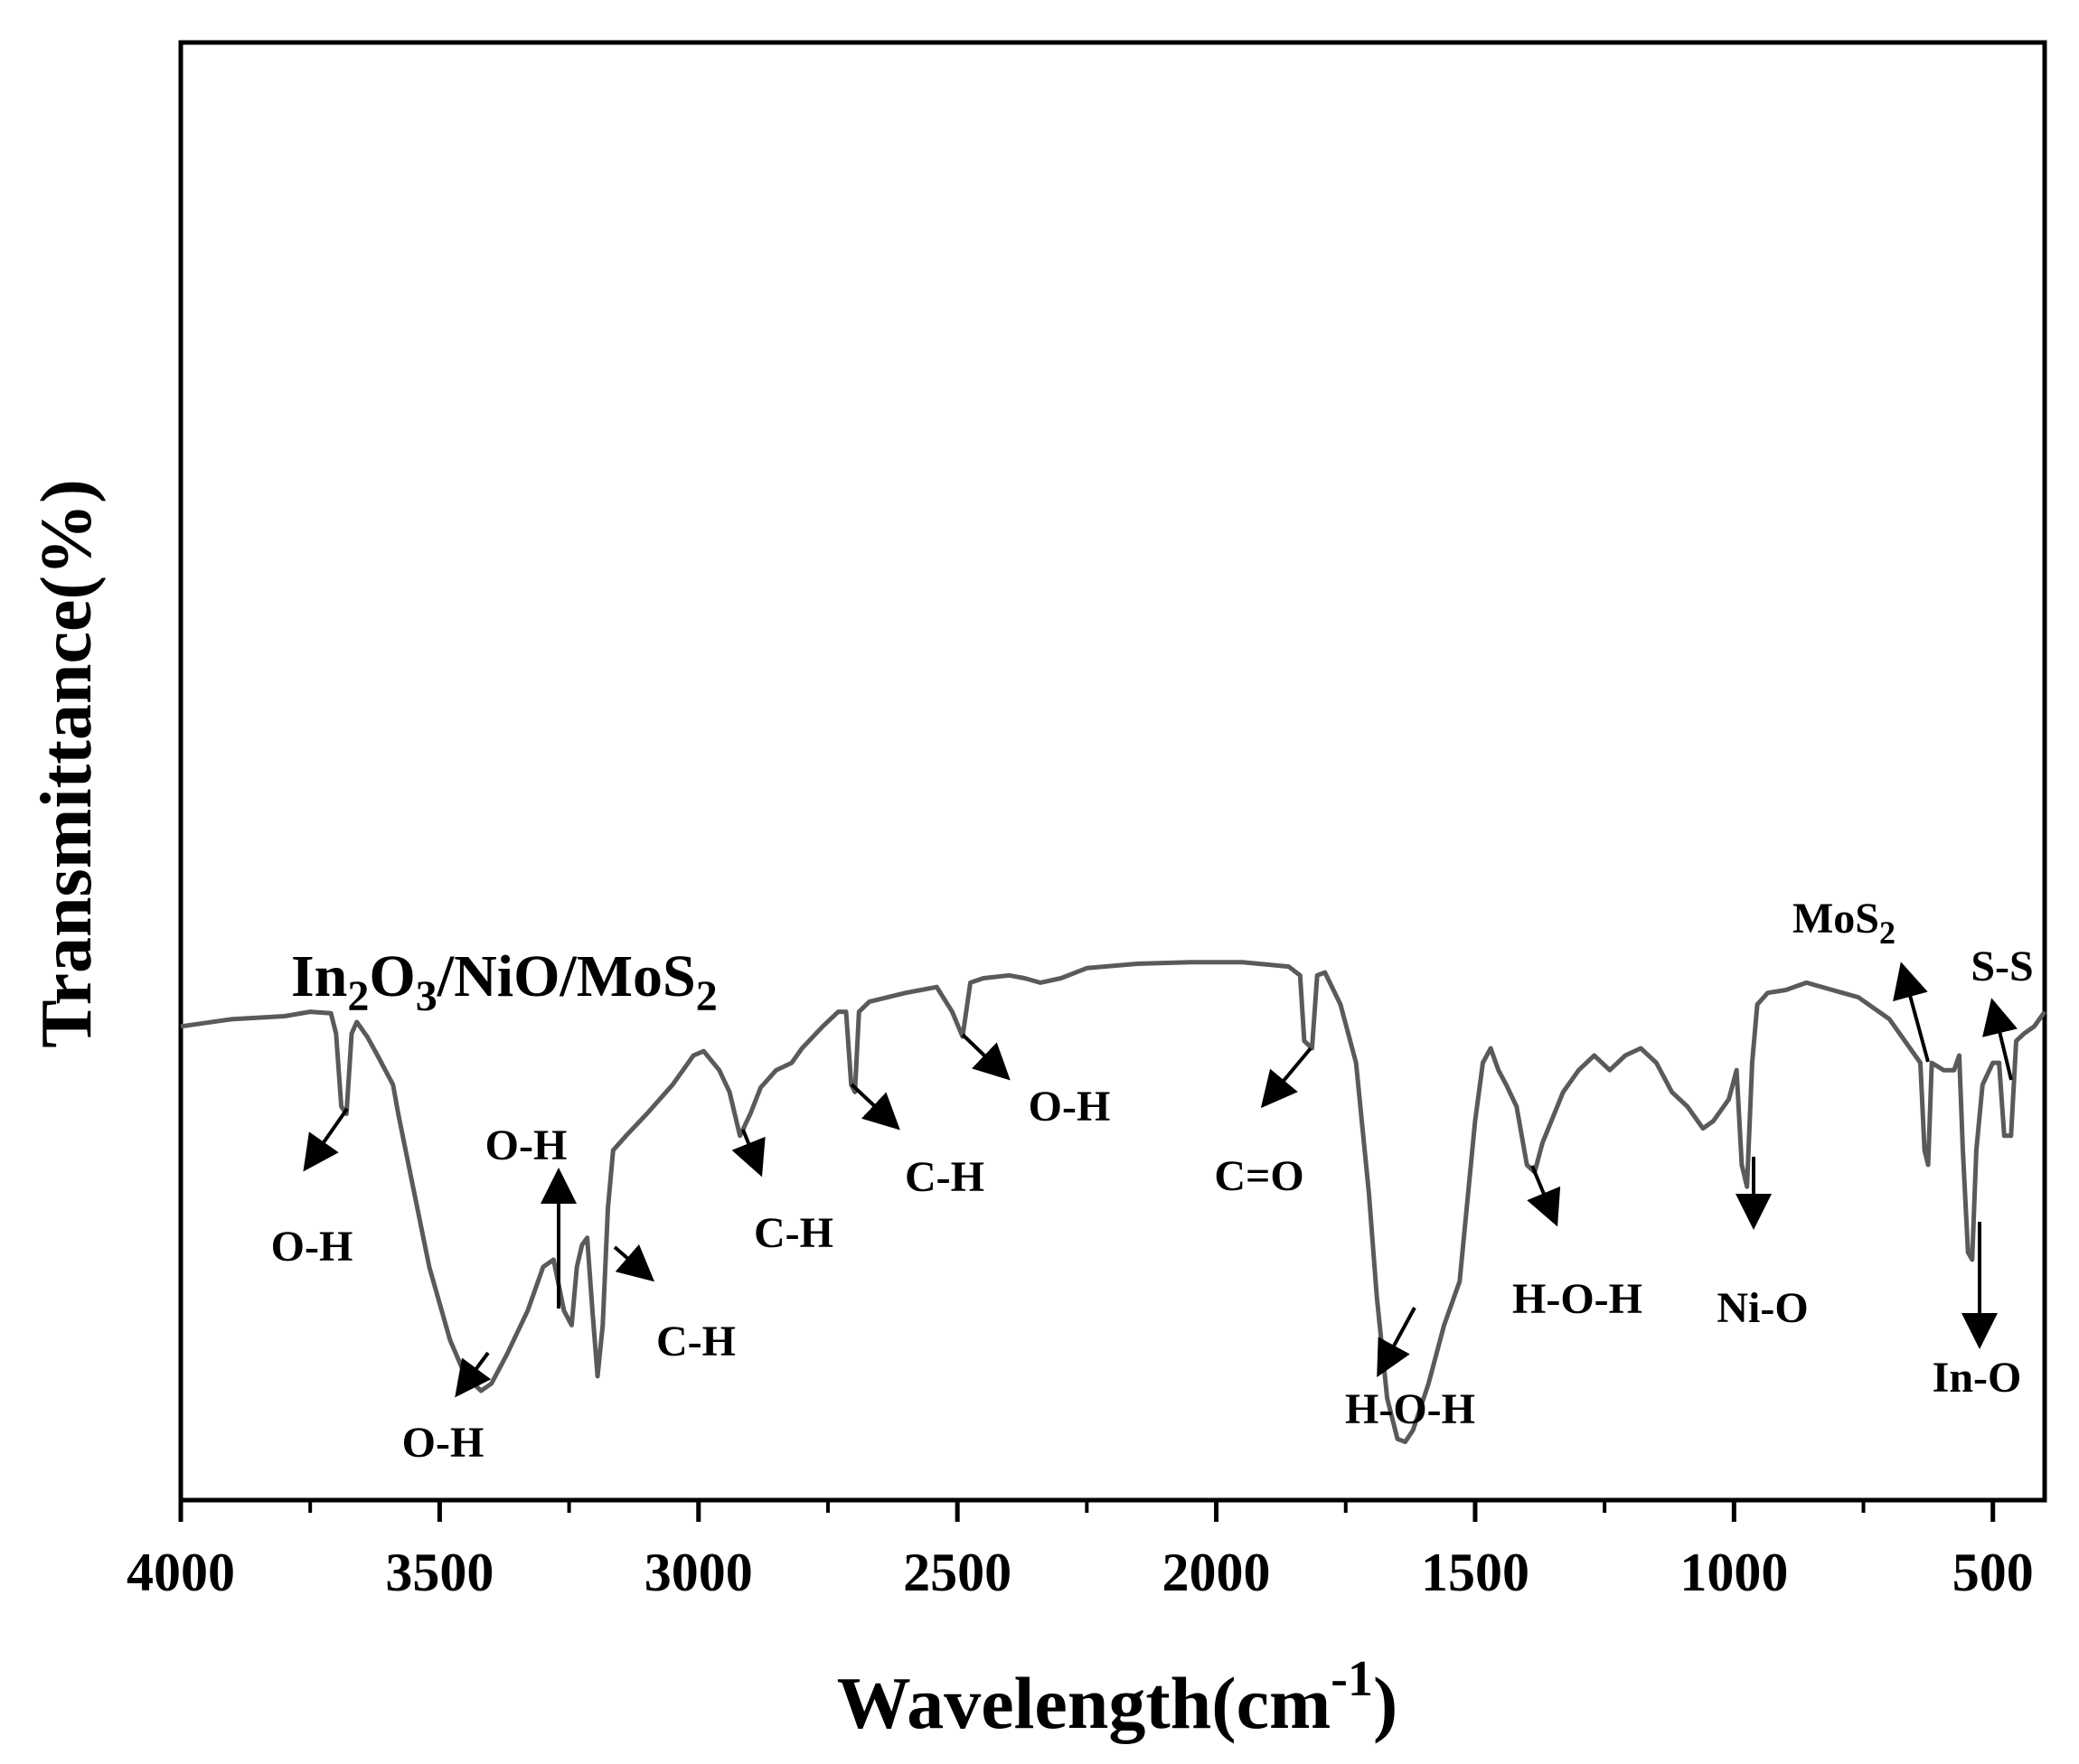 This screenshot has height=1764, width=2079. What do you see at coordinates (1258, 1176) in the screenshot?
I see `annotation-label: C=O` at bounding box center [1258, 1176].